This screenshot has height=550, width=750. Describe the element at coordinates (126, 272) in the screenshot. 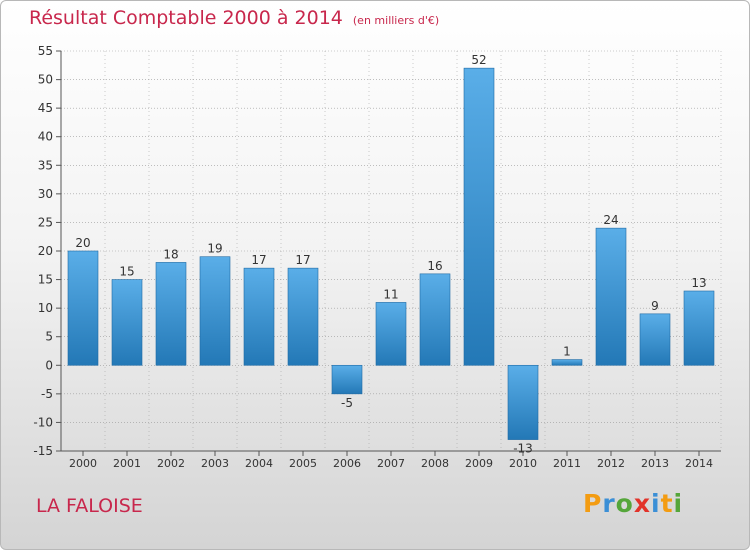

I see `data-label: 15` at that location.